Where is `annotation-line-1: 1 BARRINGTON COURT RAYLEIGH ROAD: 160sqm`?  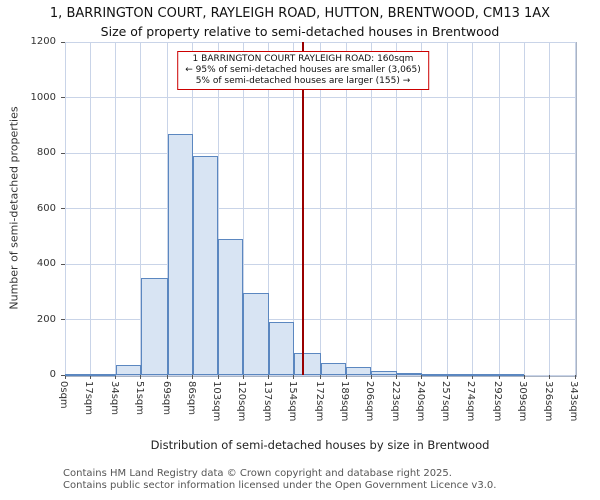
annotation-line-1: 1 BARRINGTON COURT RAYLEIGH ROAD: 160sqm is located at coordinates (303, 59).